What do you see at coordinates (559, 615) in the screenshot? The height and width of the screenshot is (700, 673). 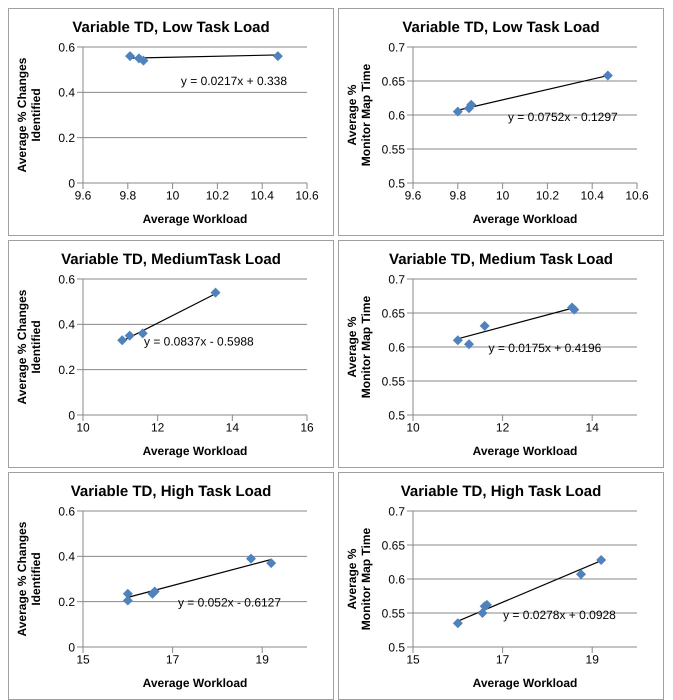 I see `annotation: y = 0.0278x + 0.0928` at bounding box center [559, 615].